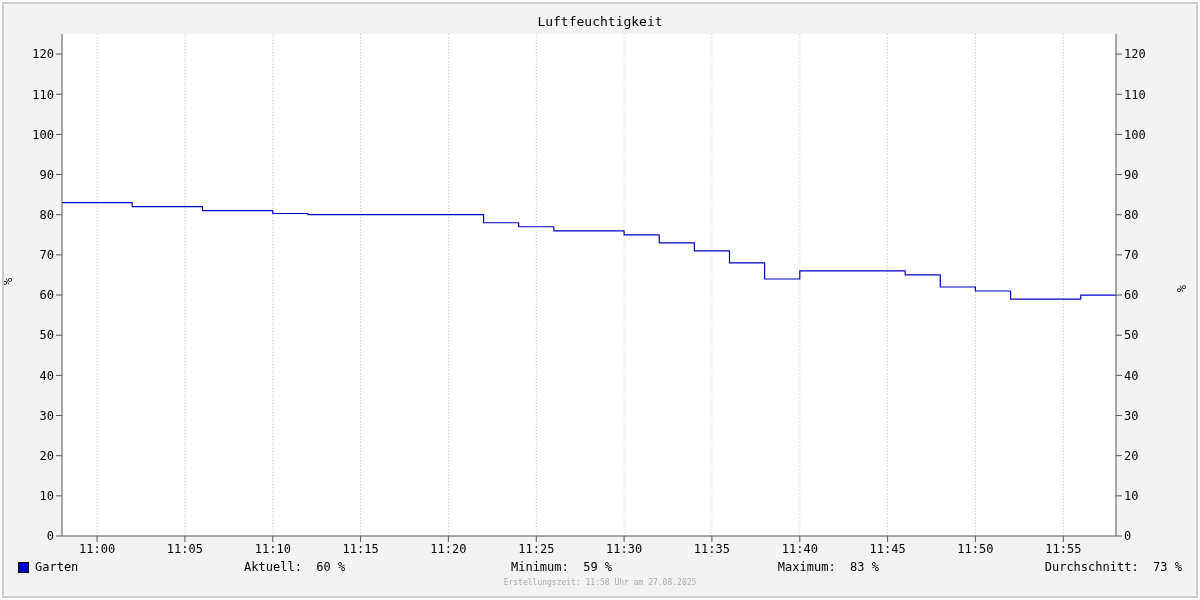 Image resolution: width=1200 pixels, height=600 pixels. What do you see at coordinates (272, 548) in the screenshot?
I see `x-tick-label: 11:10` at bounding box center [272, 548].